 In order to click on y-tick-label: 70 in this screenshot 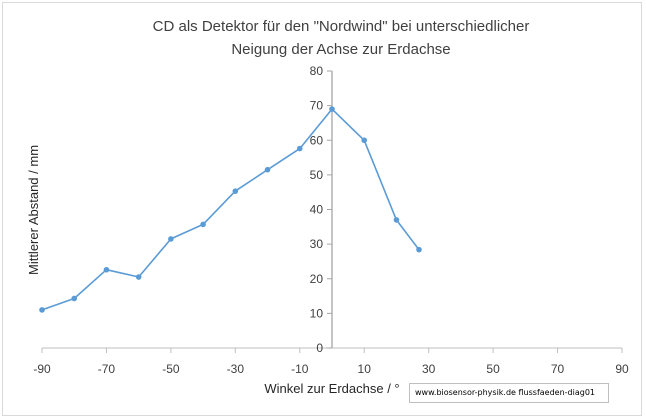, I will do `click(317, 106)`.